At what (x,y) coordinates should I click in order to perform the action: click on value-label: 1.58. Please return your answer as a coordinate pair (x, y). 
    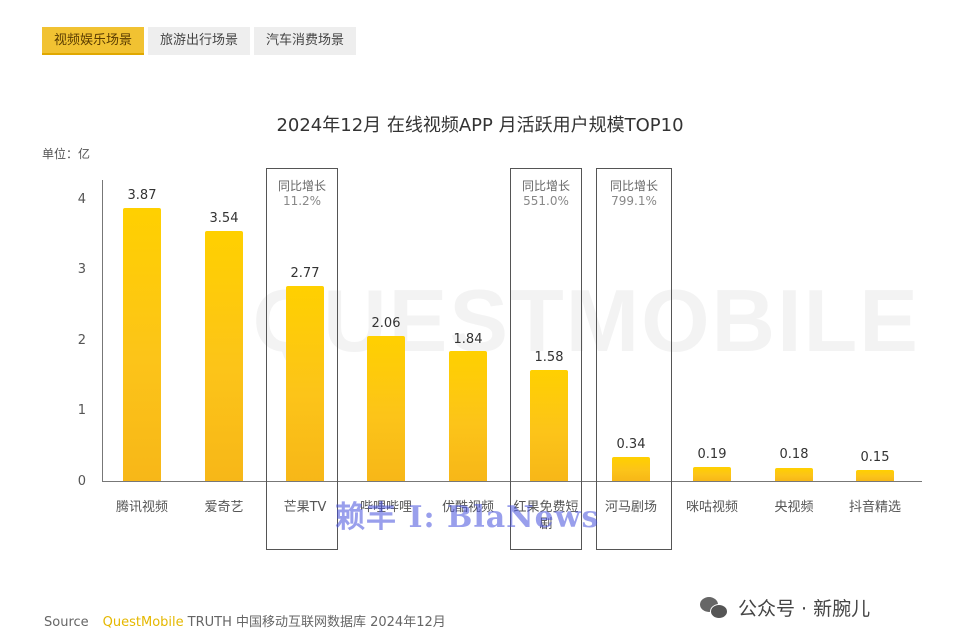
    Looking at the image, I should click on (549, 357).